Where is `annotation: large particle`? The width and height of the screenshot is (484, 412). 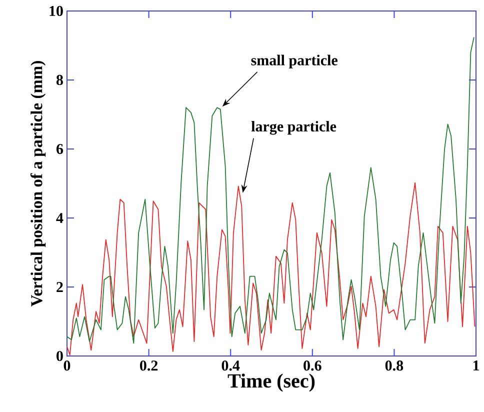
annotation: large particle is located at coordinates (293, 127).